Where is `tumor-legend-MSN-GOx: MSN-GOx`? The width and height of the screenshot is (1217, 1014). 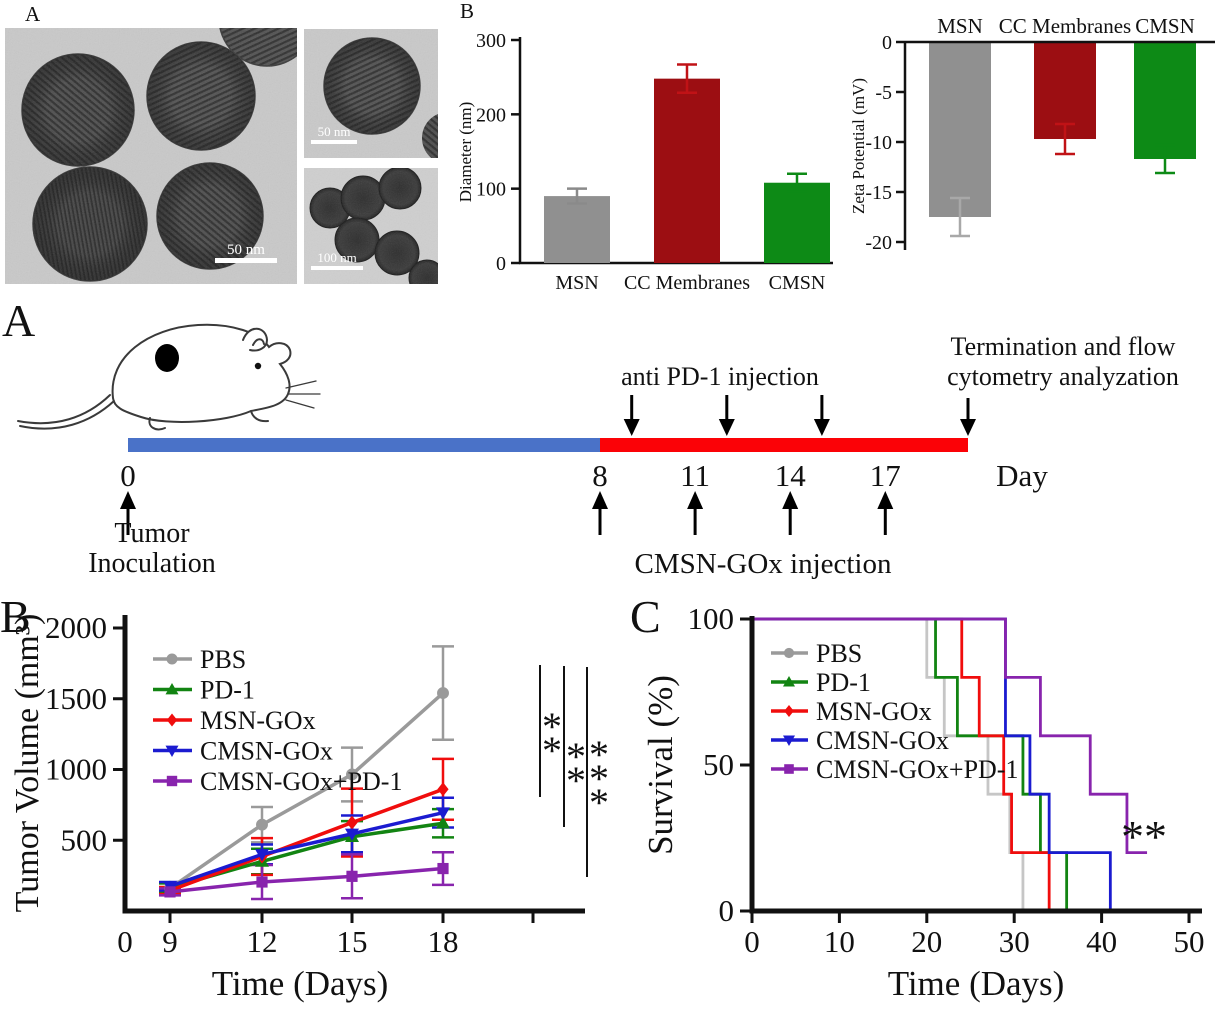 tumor-legend-MSN-GOx: MSN-GOx is located at coordinates (258, 720).